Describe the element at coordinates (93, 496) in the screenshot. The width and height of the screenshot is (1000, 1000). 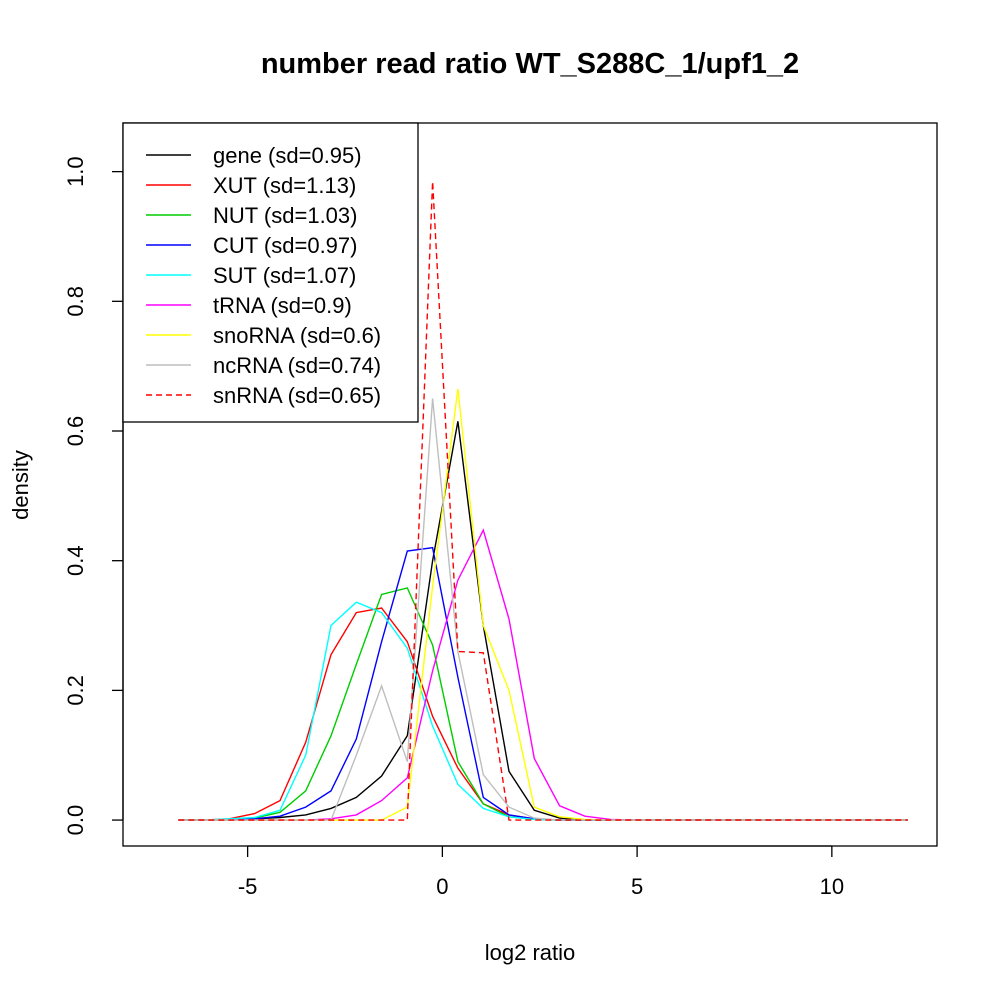
I see `y-axis: 0.0 0.2 0.4 0.6 0.8 1.0` at that location.